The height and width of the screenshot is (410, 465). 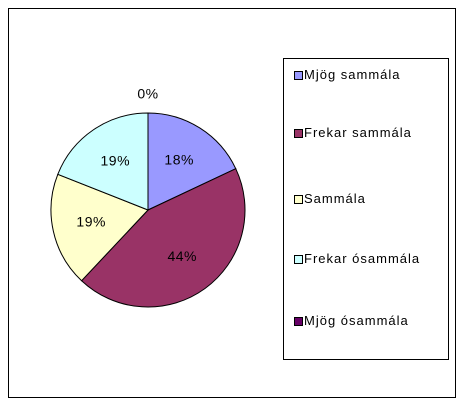 I want to click on legend-label: Sammála, so click(x=335, y=198).